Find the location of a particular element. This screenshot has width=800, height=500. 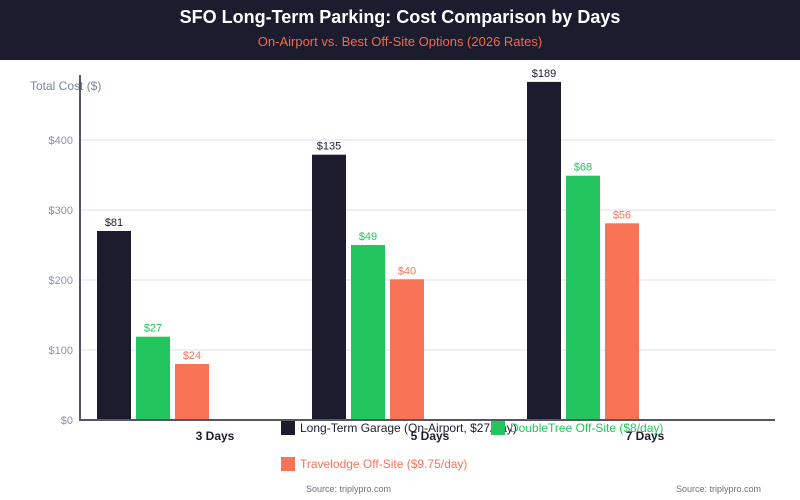

y-axis-label: Total Cost ($) is located at coordinates (65, 86).